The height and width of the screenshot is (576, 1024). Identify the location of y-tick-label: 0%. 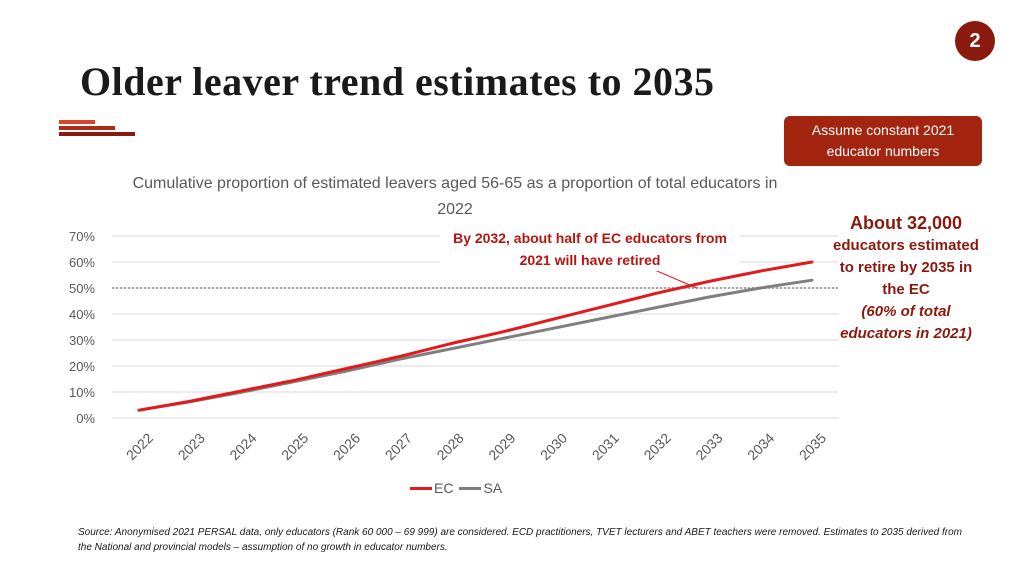
(85, 418).